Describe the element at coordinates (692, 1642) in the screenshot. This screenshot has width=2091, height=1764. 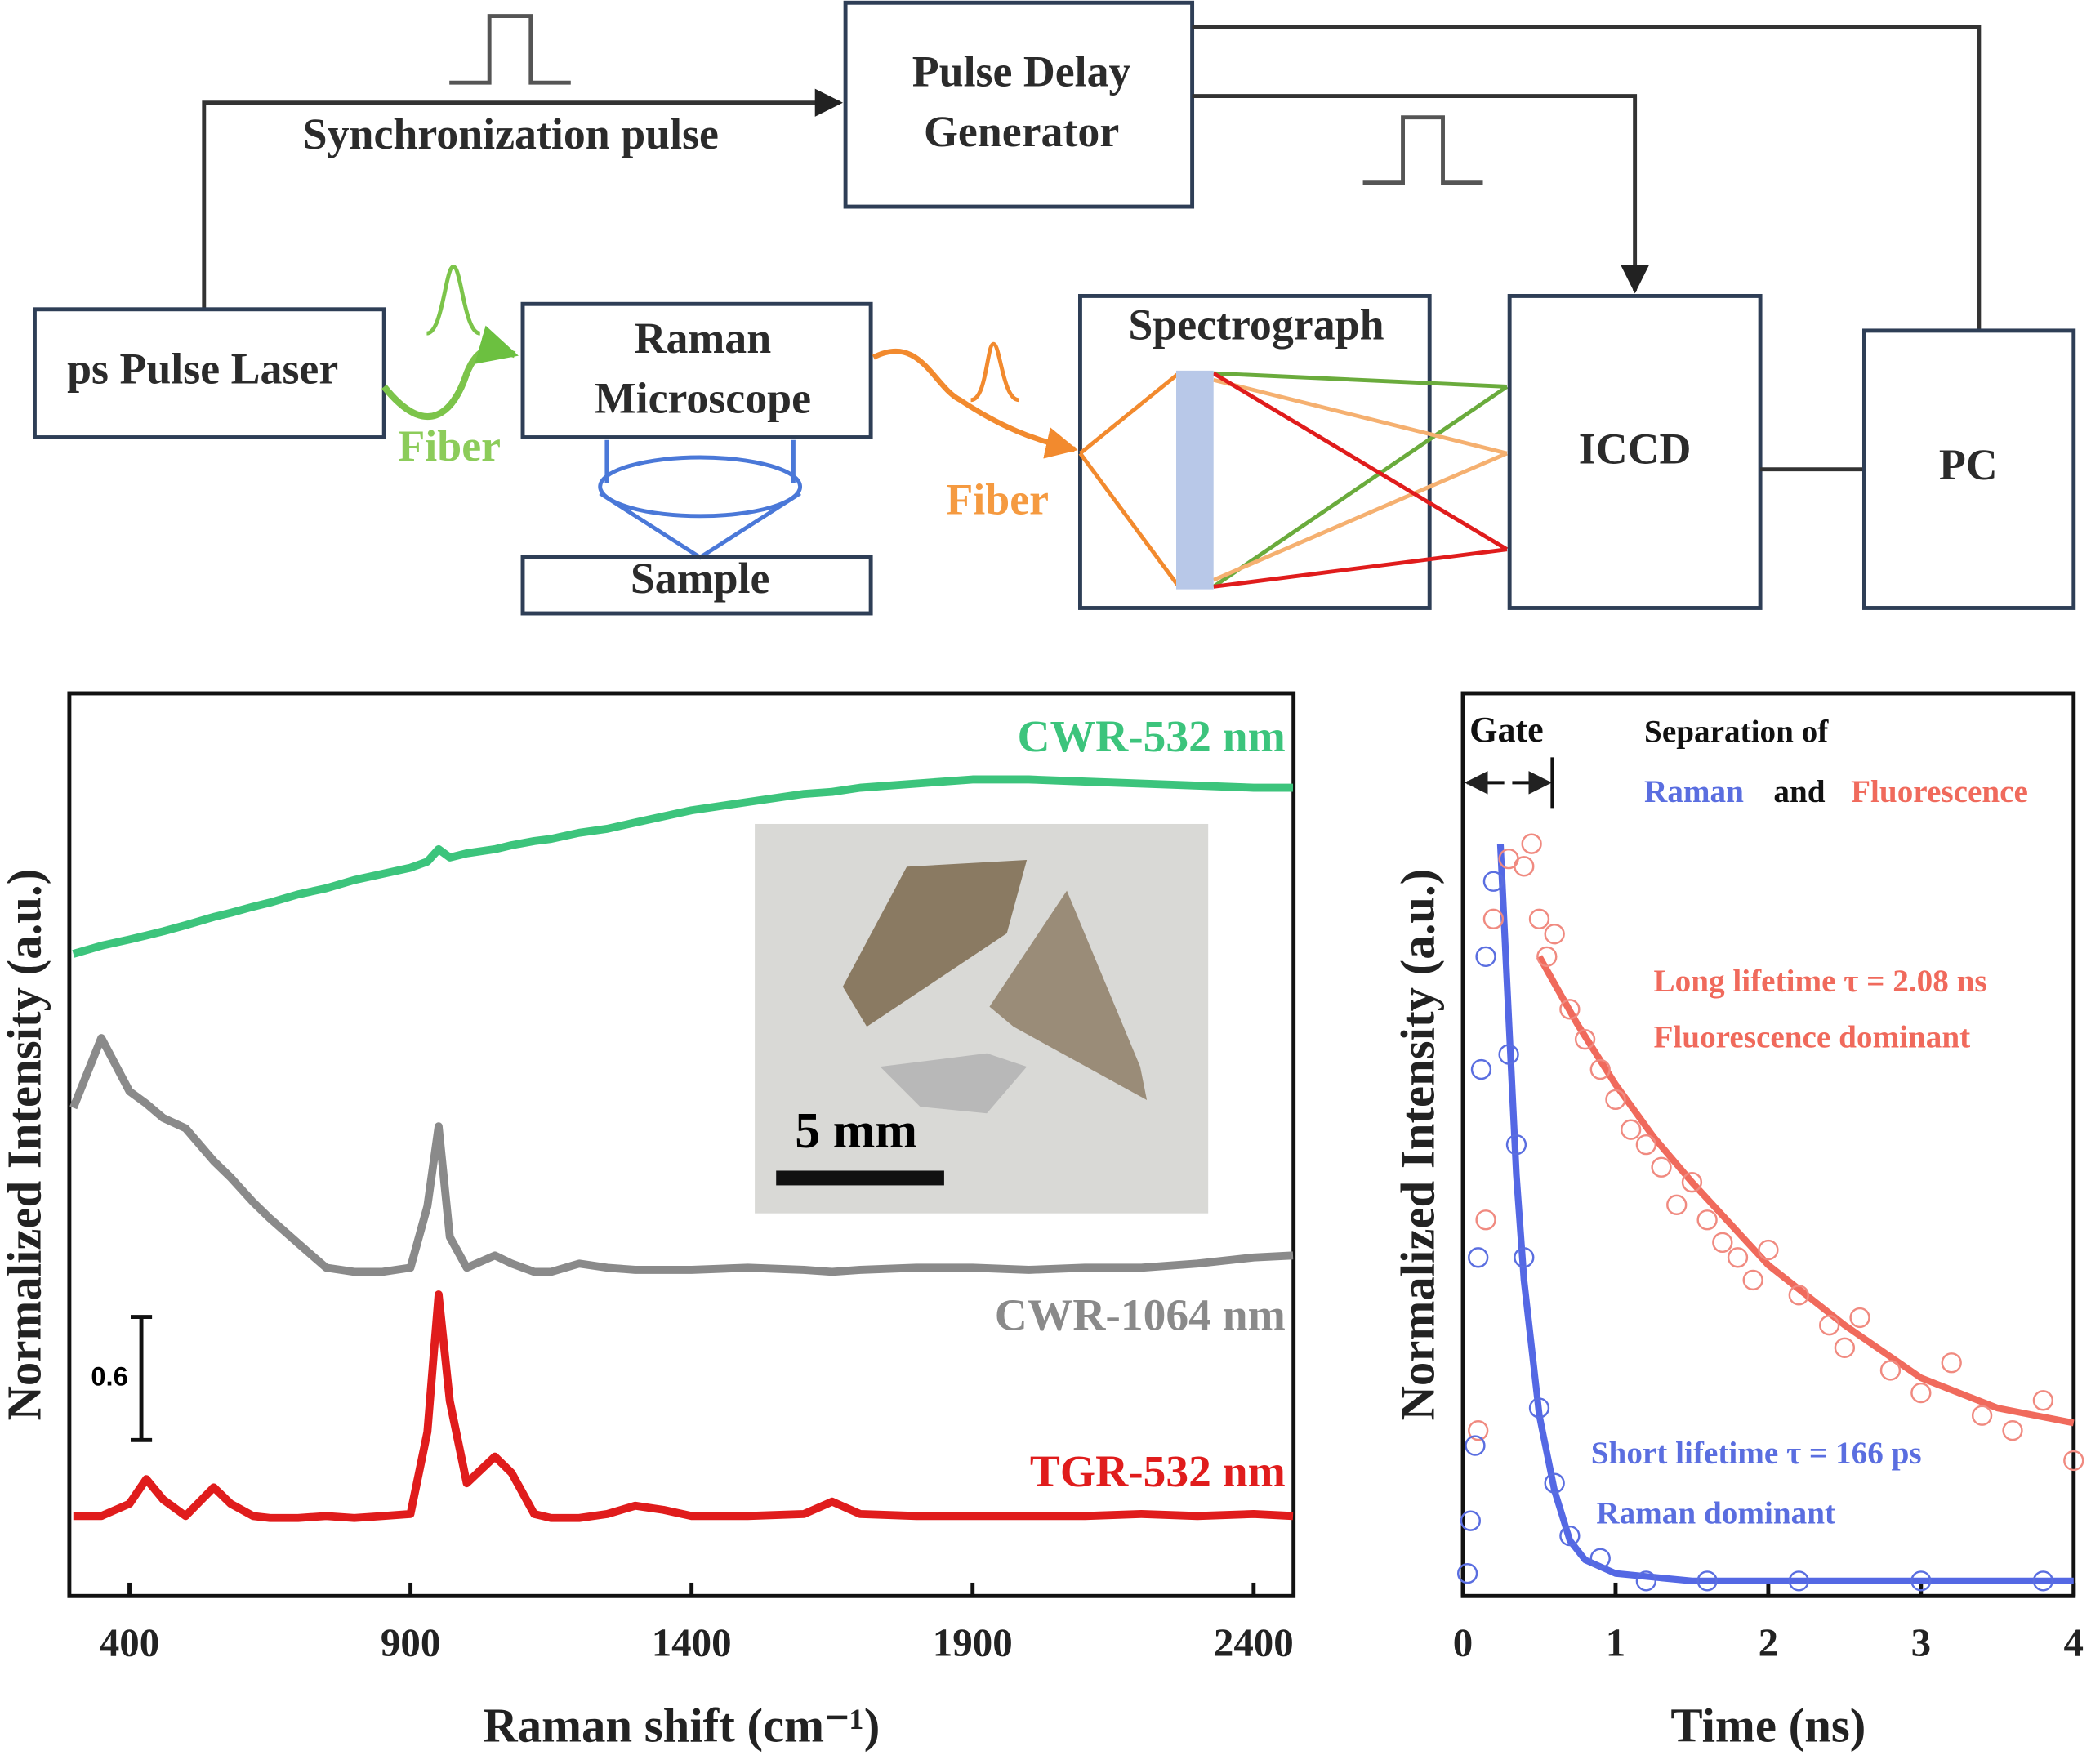
I see `x-tick-label: 1400` at that location.